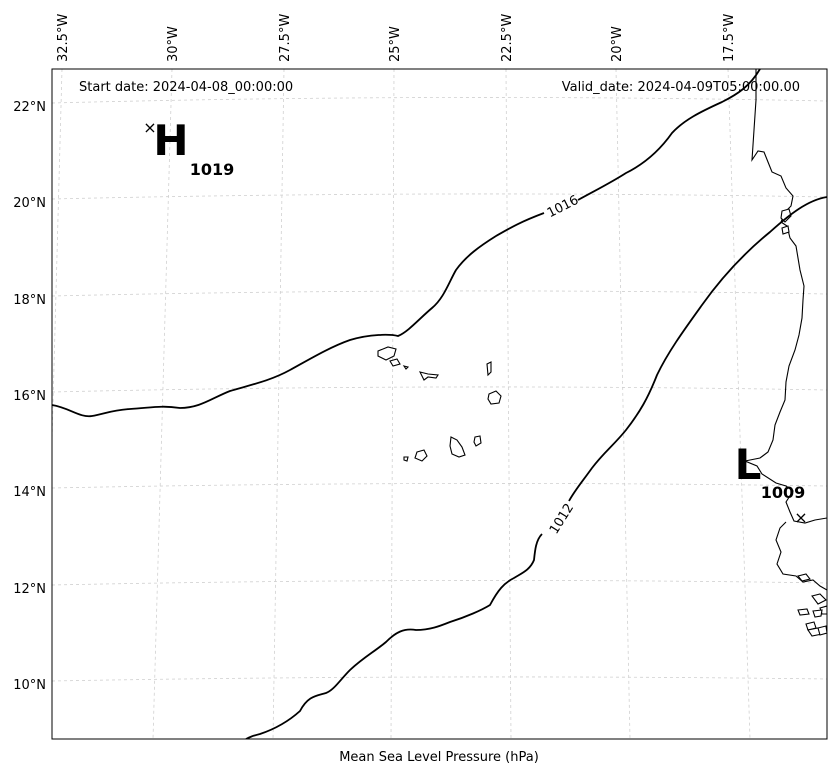  I want to click on coastline-west-africa, so click(785, 353).